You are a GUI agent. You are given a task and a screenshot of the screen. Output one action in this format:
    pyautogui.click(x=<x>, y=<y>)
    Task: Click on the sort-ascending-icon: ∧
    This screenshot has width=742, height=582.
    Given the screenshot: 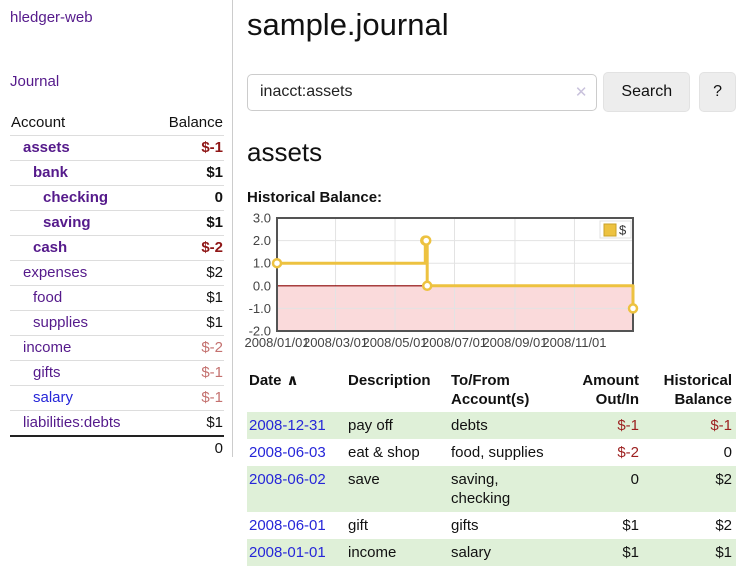 What is the action you would take?
    pyautogui.click(x=292, y=380)
    